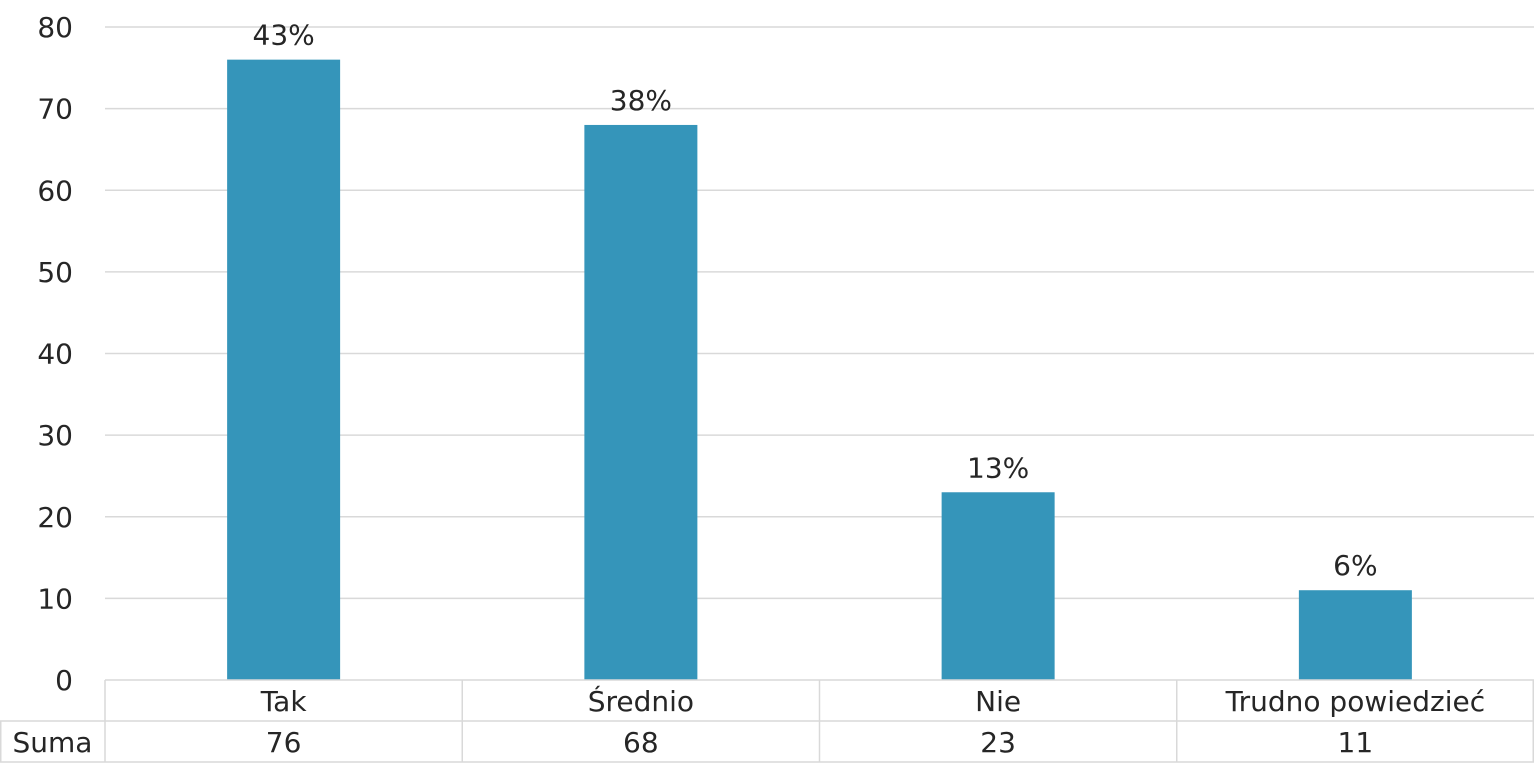 The height and width of the screenshot is (782, 1534). I want to click on data-label: 38%, so click(641, 100).